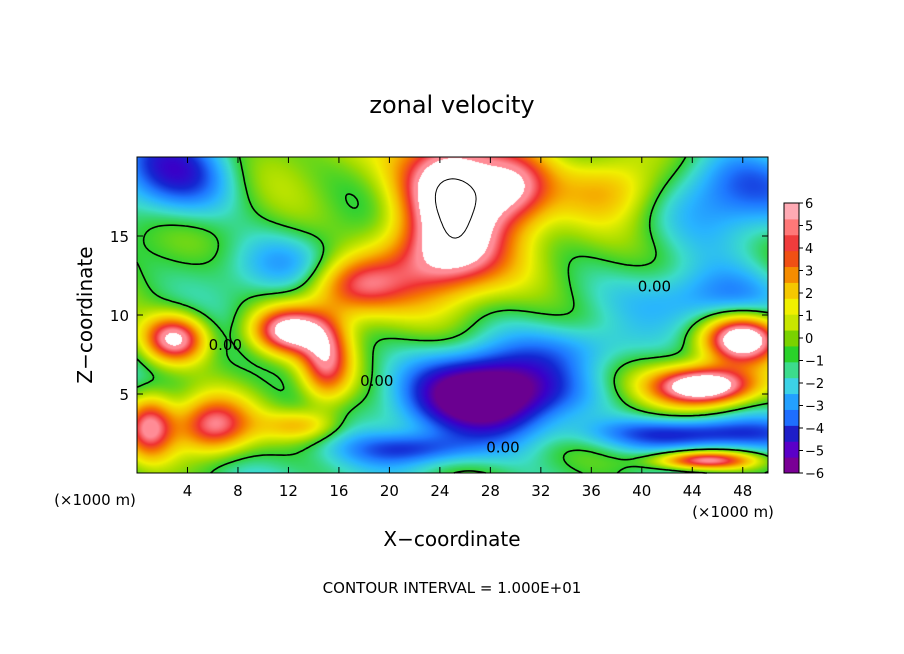 The width and height of the screenshot is (904, 654). Describe the element at coordinates (455, 208) in the screenshot. I see `contour-positive-dashed` at that location.